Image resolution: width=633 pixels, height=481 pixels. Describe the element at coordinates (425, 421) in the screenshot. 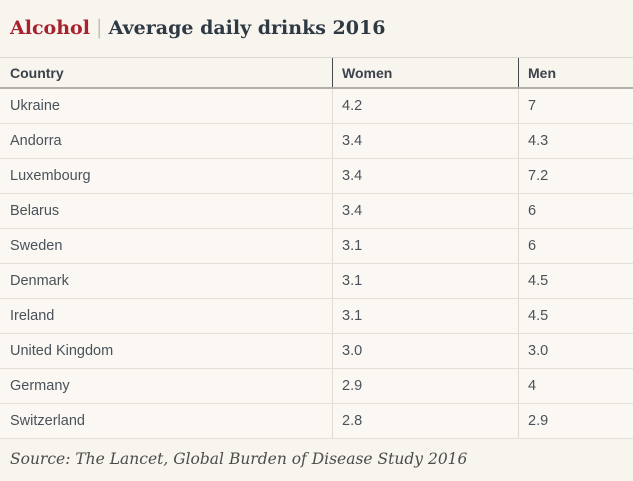

I see `women-value-cell: 2.8` at that location.